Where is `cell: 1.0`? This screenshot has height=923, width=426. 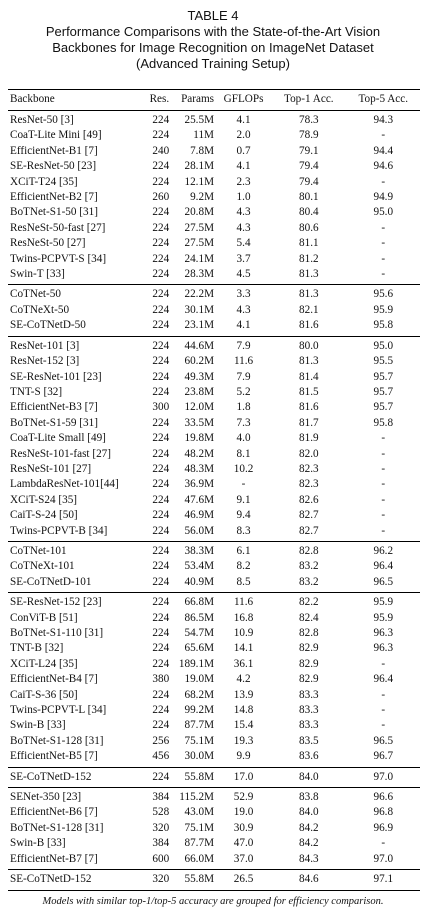 cell: 1.0 is located at coordinates (243, 197).